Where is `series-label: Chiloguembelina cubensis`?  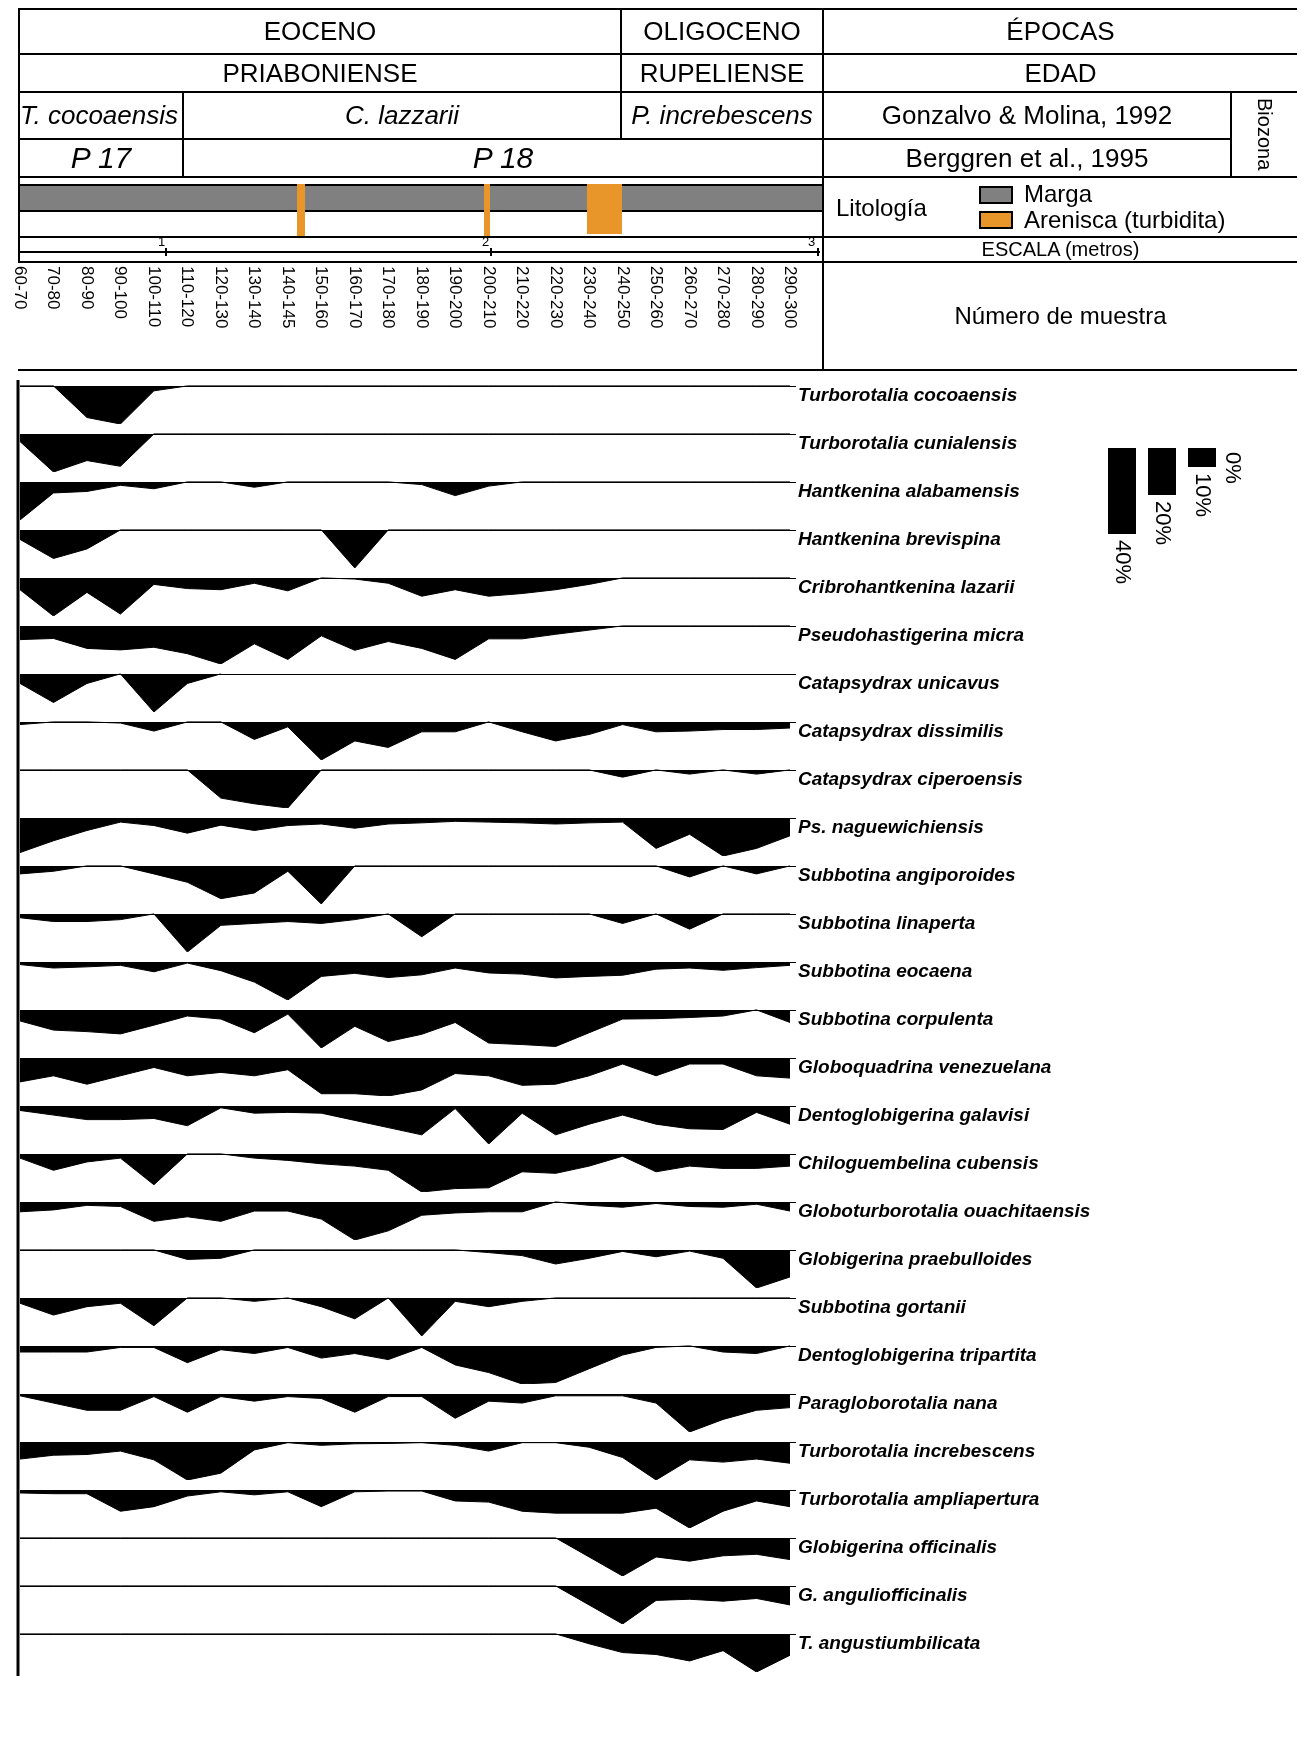 series-label: Chiloguembelina cubensis is located at coordinates (918, 1163).